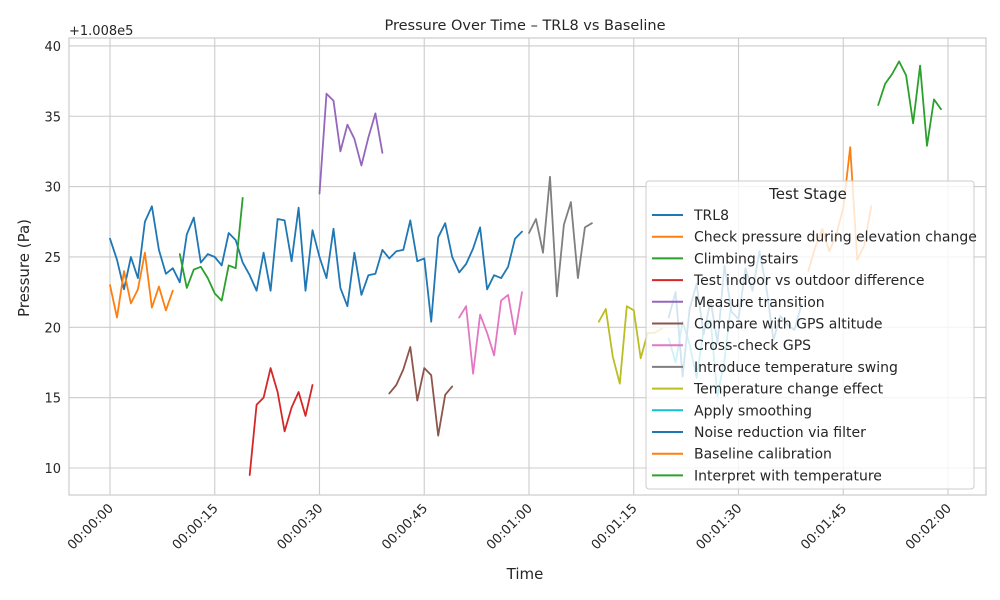 Image resolution: width=1000 pixels, height=600 pixels. What do you see at coordinates (808, 281) in the screenshot?
I see `legend-entry: Test indoor vs outdoor difference` at bounding box center [808, 281].